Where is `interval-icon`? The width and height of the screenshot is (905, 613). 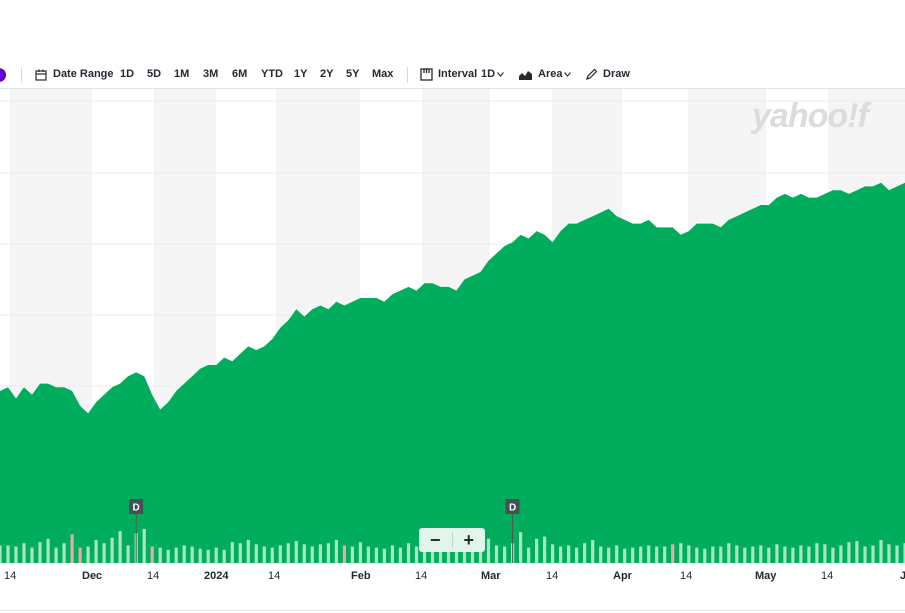
interval-icon is located at coordinates (426, 74).